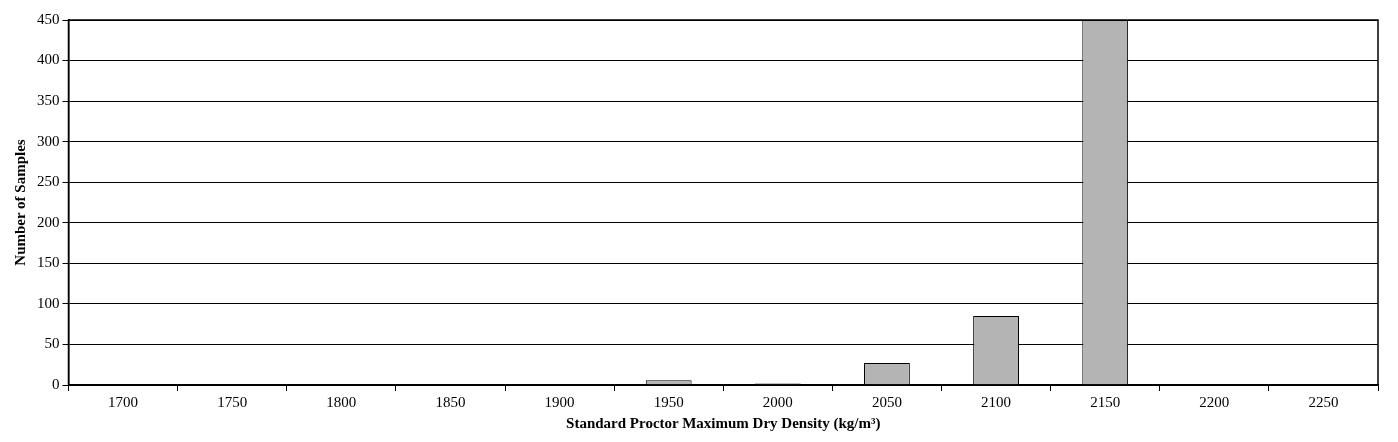  I want to click on x-tick-label: 2250, so click(1323, 401).